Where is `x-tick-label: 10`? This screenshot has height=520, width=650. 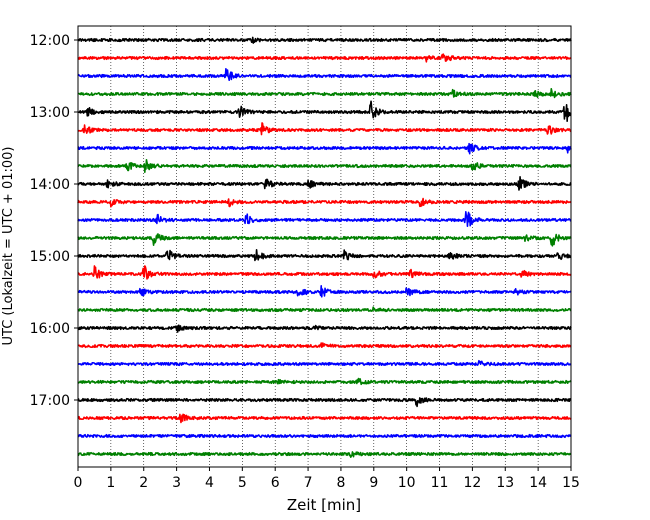
x-tick-label: 10 is located at coordinates (407, 483).